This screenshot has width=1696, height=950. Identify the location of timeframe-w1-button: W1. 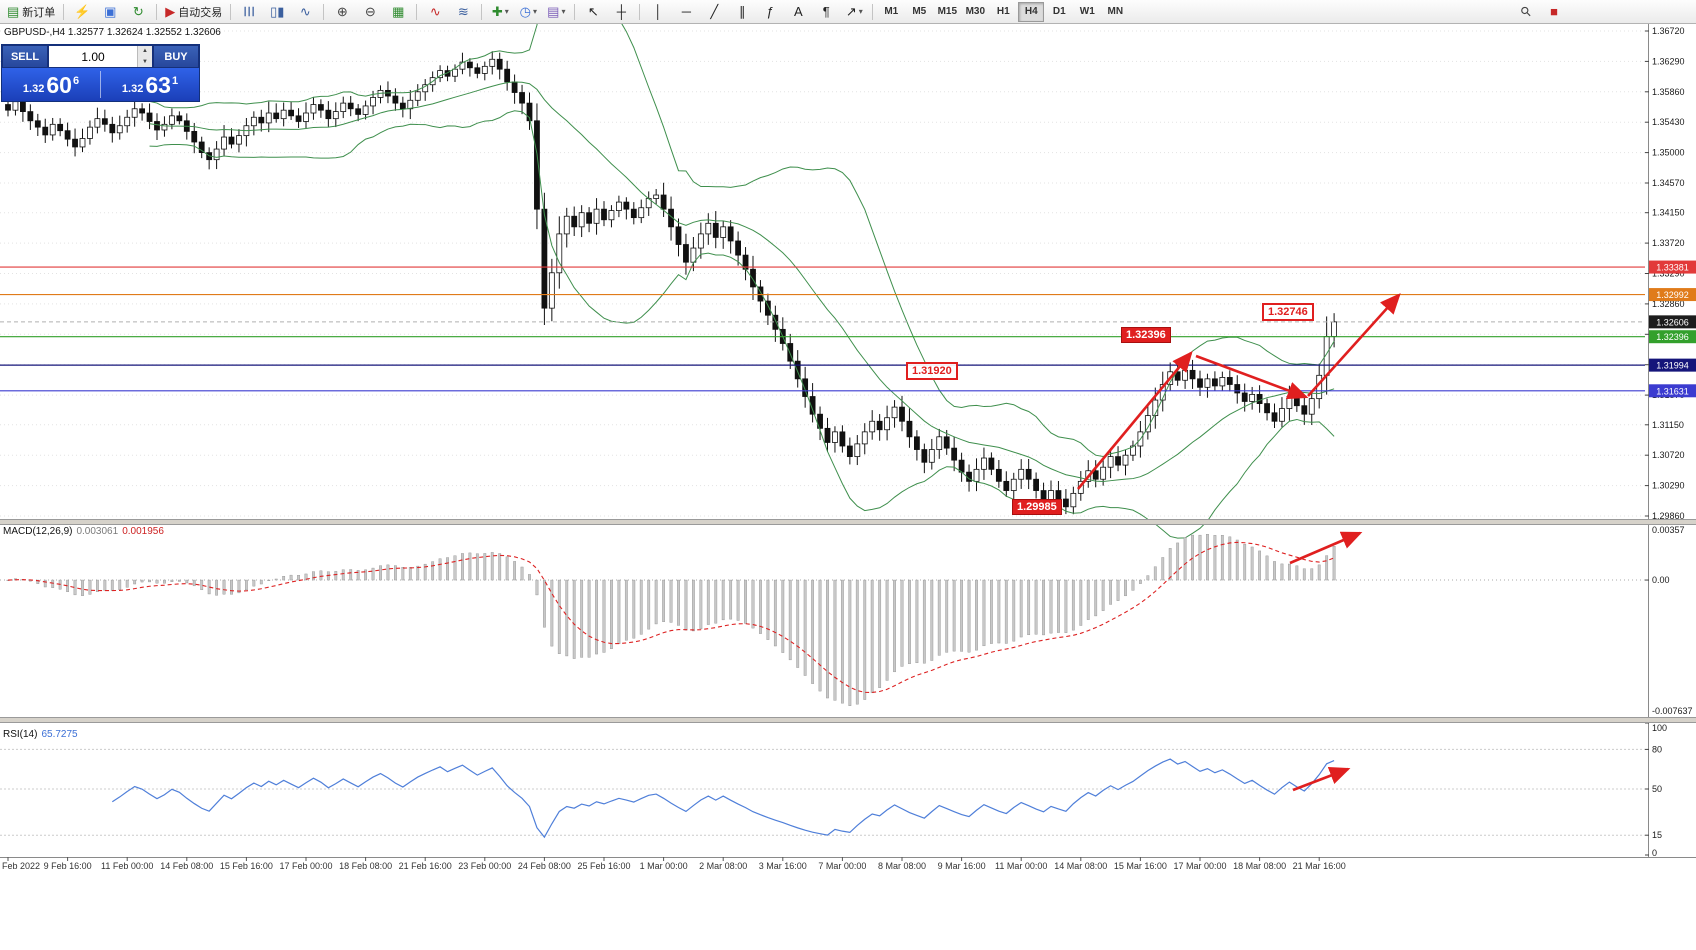
(1087, 11).